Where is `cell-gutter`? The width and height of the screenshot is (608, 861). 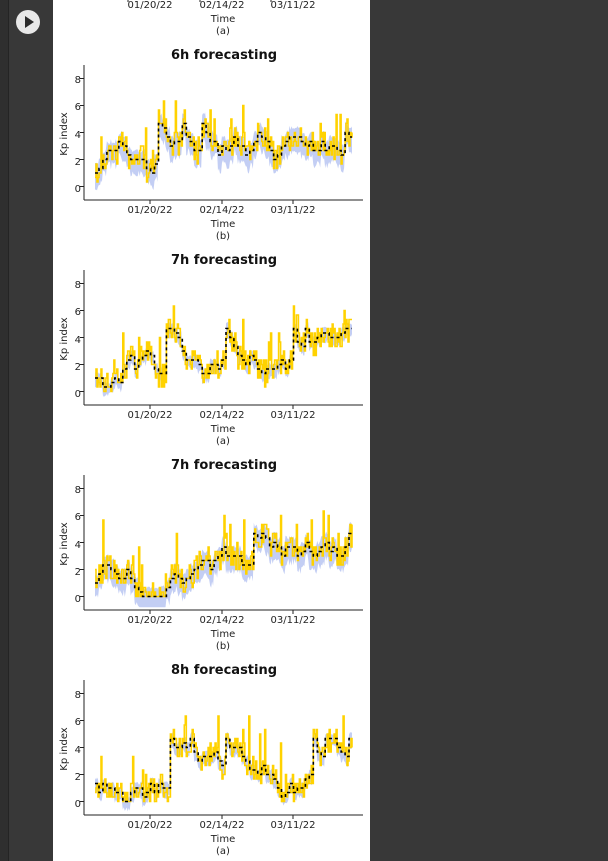
cell-gutter is located at coordinates (31, 430).